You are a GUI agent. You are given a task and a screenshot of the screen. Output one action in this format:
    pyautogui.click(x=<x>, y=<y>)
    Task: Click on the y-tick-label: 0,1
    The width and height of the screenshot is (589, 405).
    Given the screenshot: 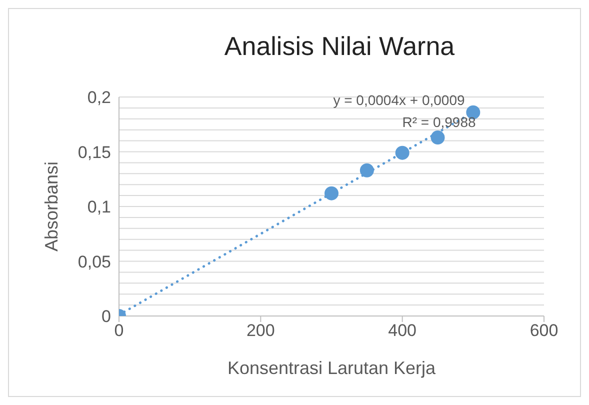 What is the action you would take?
    pyautogui.click(x=99, y=207)
    